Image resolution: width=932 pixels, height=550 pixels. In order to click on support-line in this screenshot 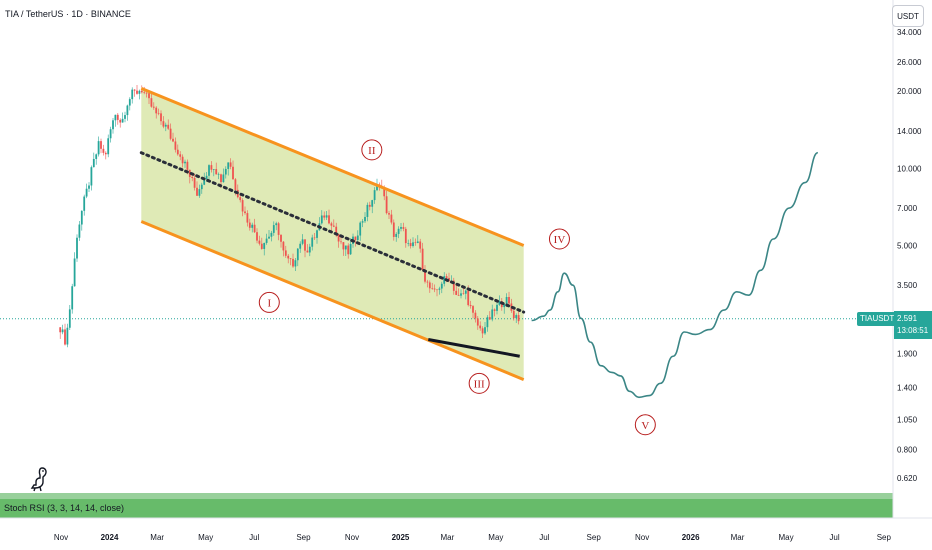, I will do `click(474, 348)`.